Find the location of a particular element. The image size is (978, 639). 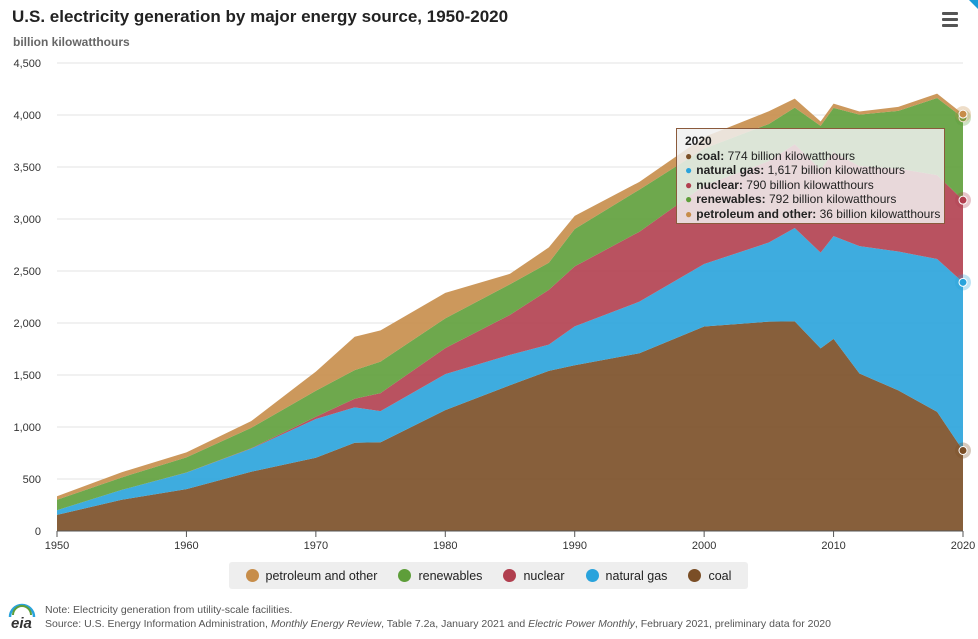

y-tick-label: 3,000 is located at coordinates (27, 220).